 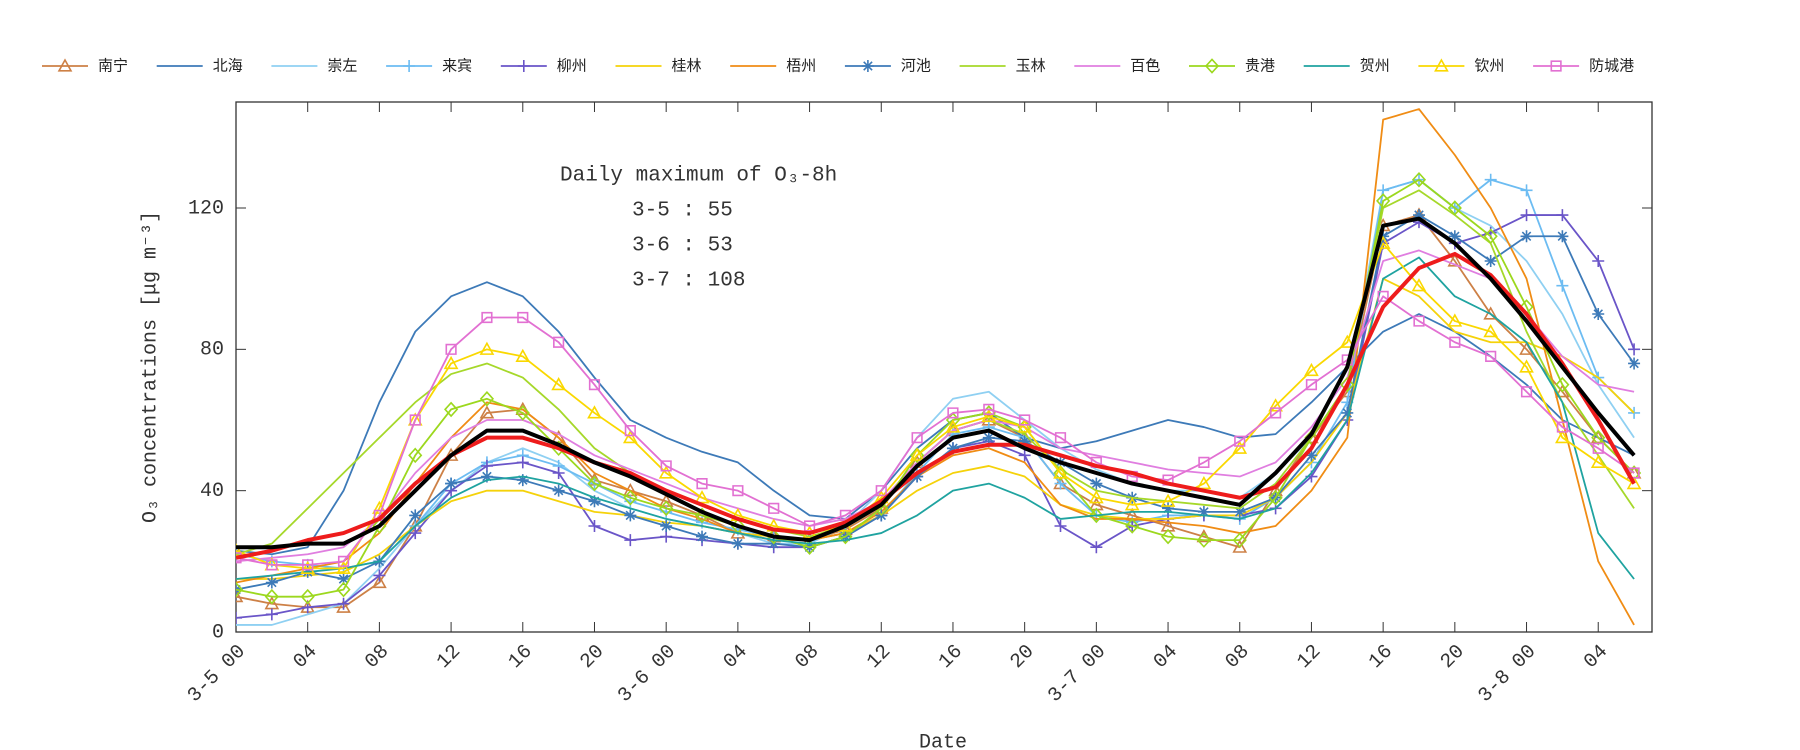 What do you see at coordinates (1145, 66) in the screenshot?
I see `legend-label: 百色` at bounding box center [1145, 66].